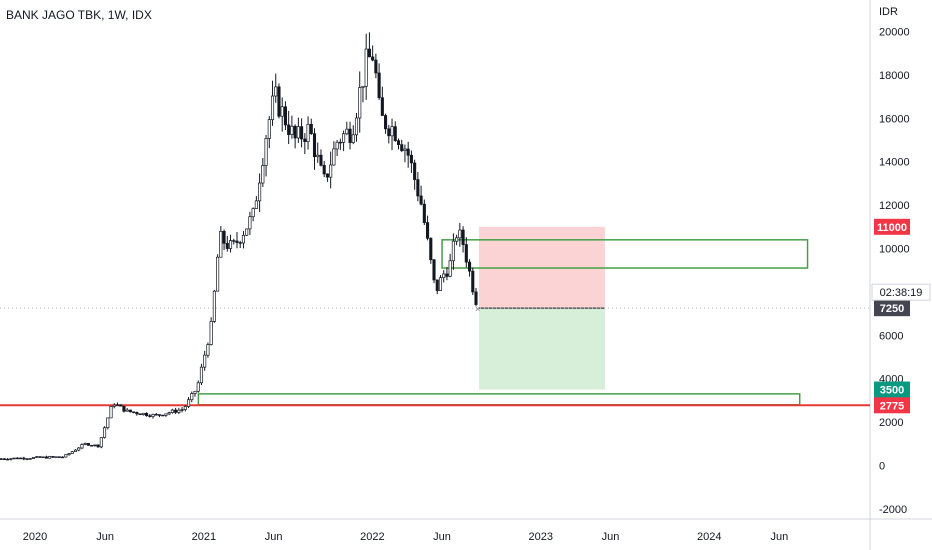 This screenshot has height=550, width=932. Describe the element at coordinates (894, 119) in the screenshot. I see `y-tick-label: 16000` at that location.